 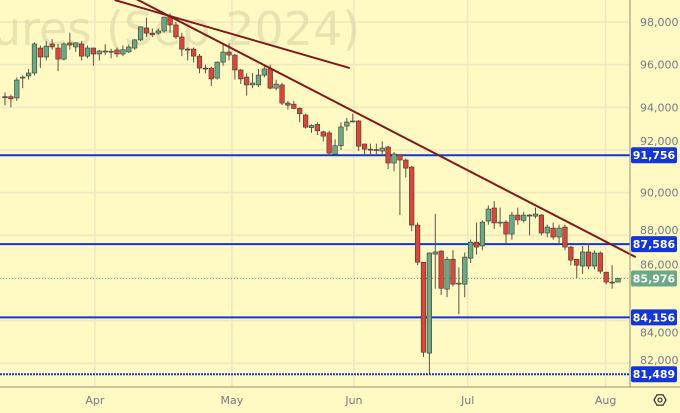 What do you see at coordinates (659, 107) in the screenshot?
I see `y-tick-label: 94,000` at bounding box center [659, 107].